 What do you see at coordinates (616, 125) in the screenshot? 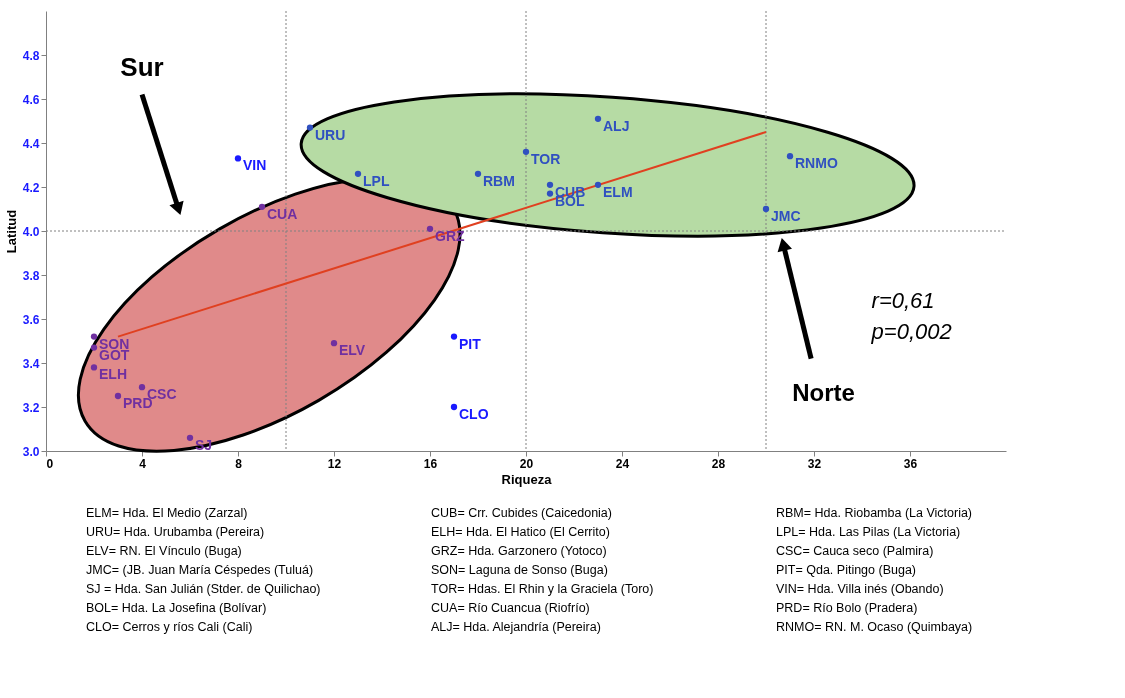
I see `data-label: ALJ` at bounding box center [616, 125].